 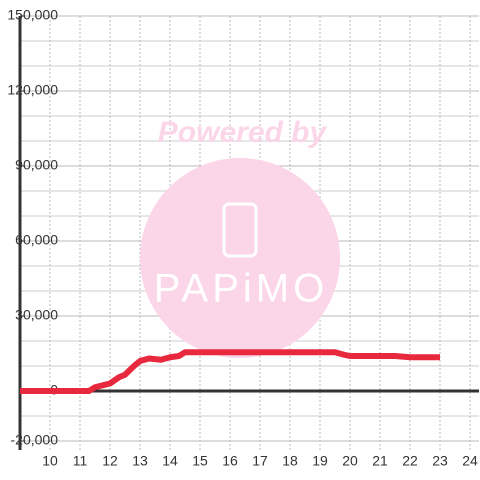 I want to click on x-tick-label: 22, so click(x=410, y=461).